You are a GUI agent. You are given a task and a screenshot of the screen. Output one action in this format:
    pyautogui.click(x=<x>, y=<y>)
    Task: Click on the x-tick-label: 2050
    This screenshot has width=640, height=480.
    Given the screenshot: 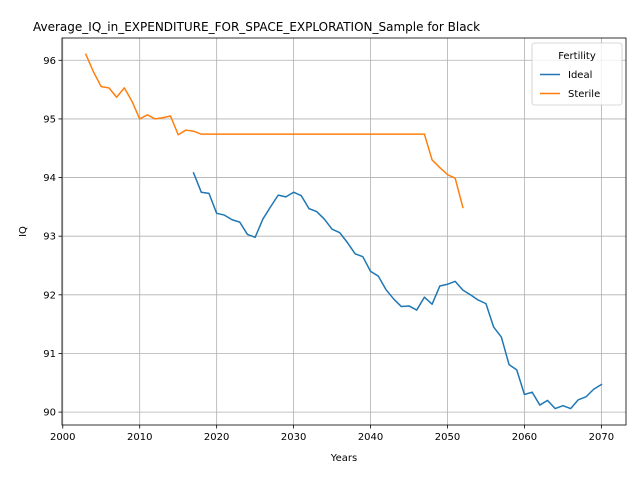 What is the action you would take?
    pyautogui.click(x=447, y=437)
    